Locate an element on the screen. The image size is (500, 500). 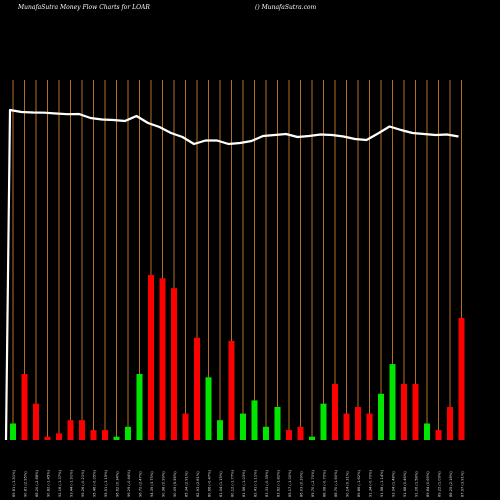
x-tick-label-19: 80.12 (-1.77%) is located at coordinates (233, 483).